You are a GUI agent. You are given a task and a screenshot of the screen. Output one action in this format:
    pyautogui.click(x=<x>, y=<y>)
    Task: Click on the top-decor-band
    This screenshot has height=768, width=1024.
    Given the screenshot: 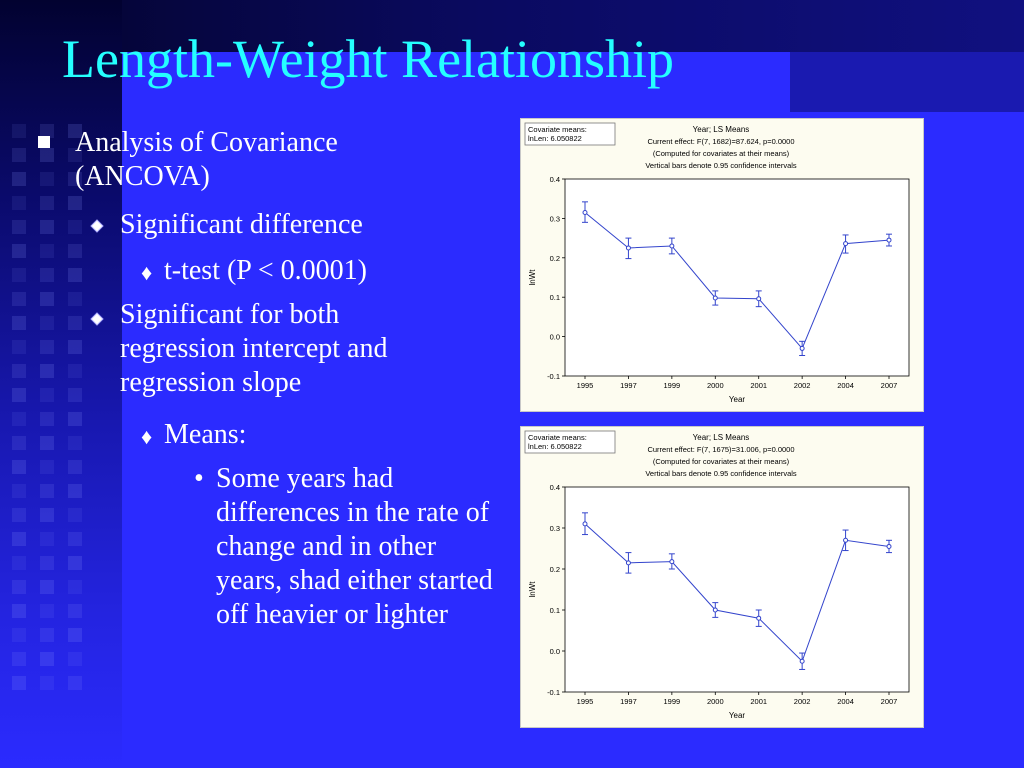 What is the action you would take?
    pyautogui.click(x=573, y=26)
    